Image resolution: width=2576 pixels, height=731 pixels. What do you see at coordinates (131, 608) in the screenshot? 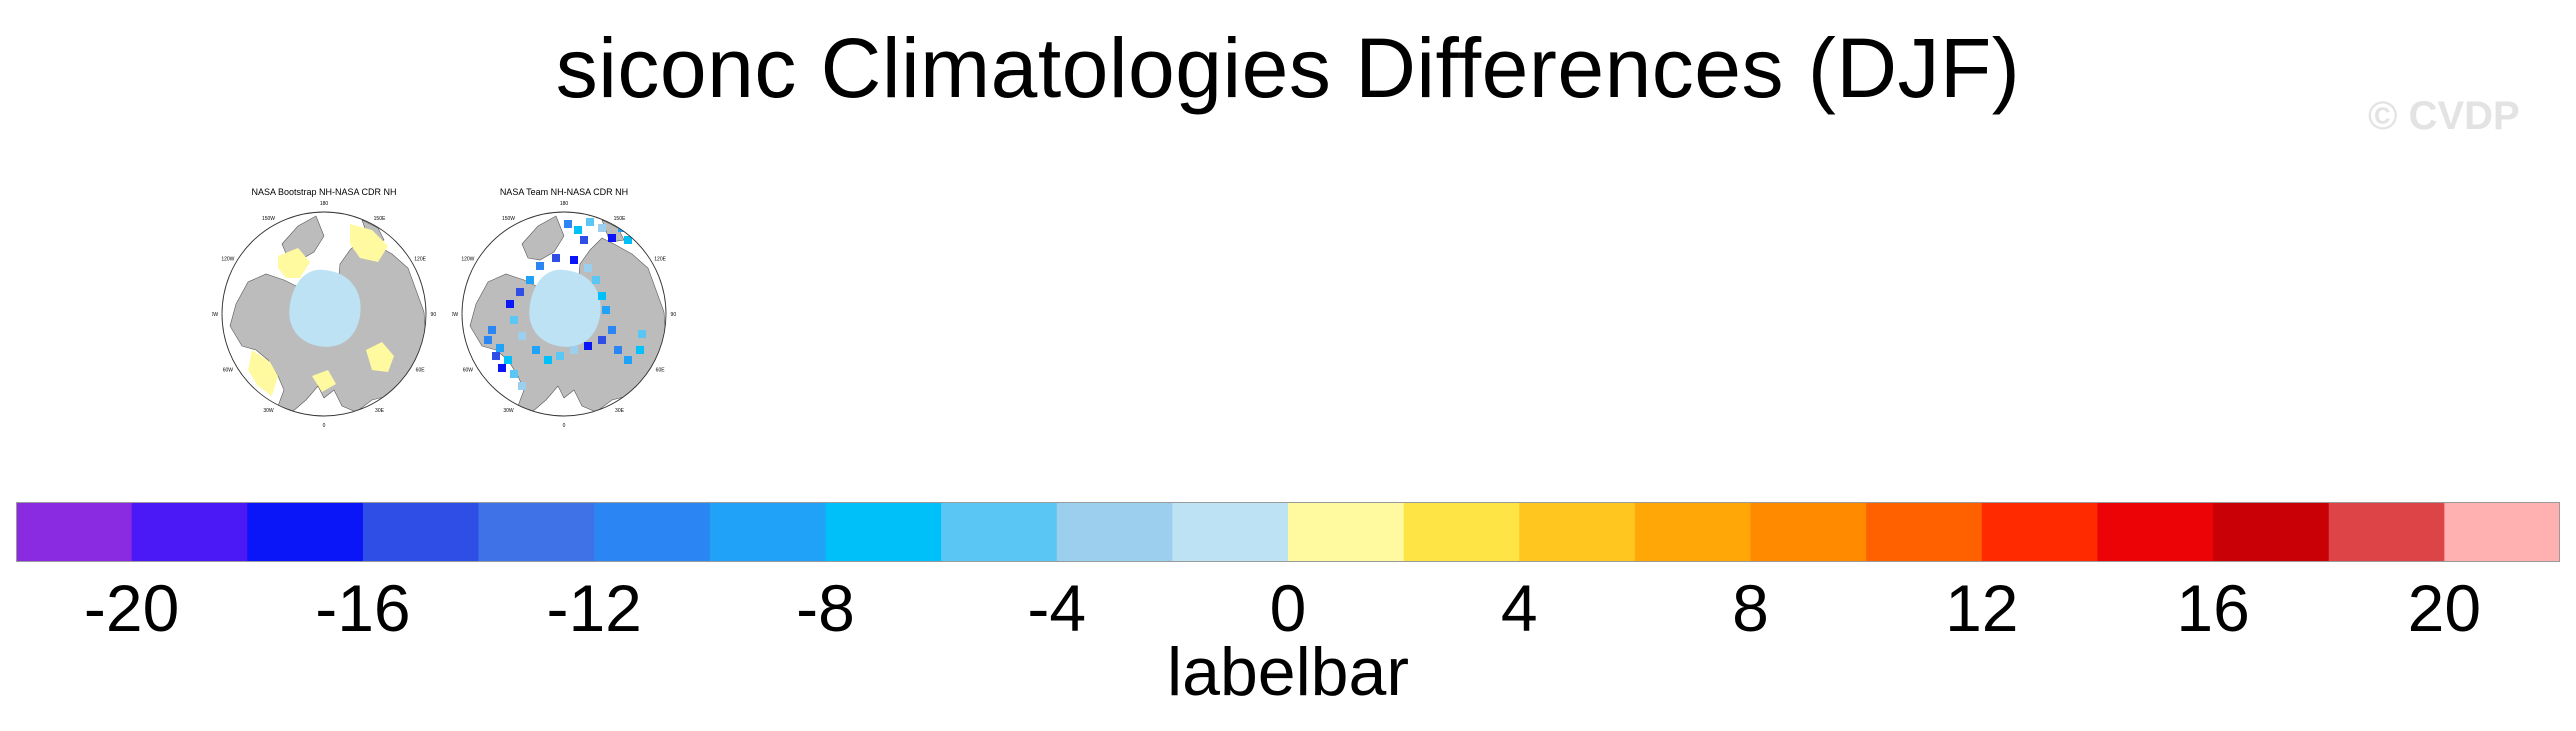
I see `colorbar-tick-label: -20` at bounding box center [131, 608].